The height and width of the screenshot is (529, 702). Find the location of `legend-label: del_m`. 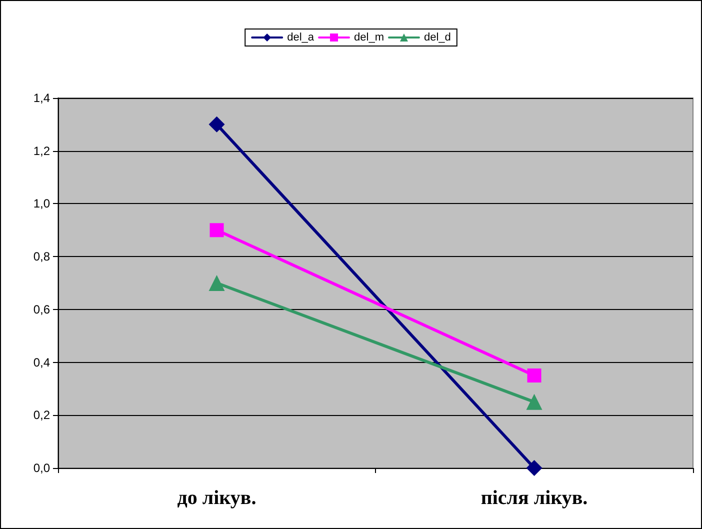

legend-label: del_m is located at coordinates (369, 38).